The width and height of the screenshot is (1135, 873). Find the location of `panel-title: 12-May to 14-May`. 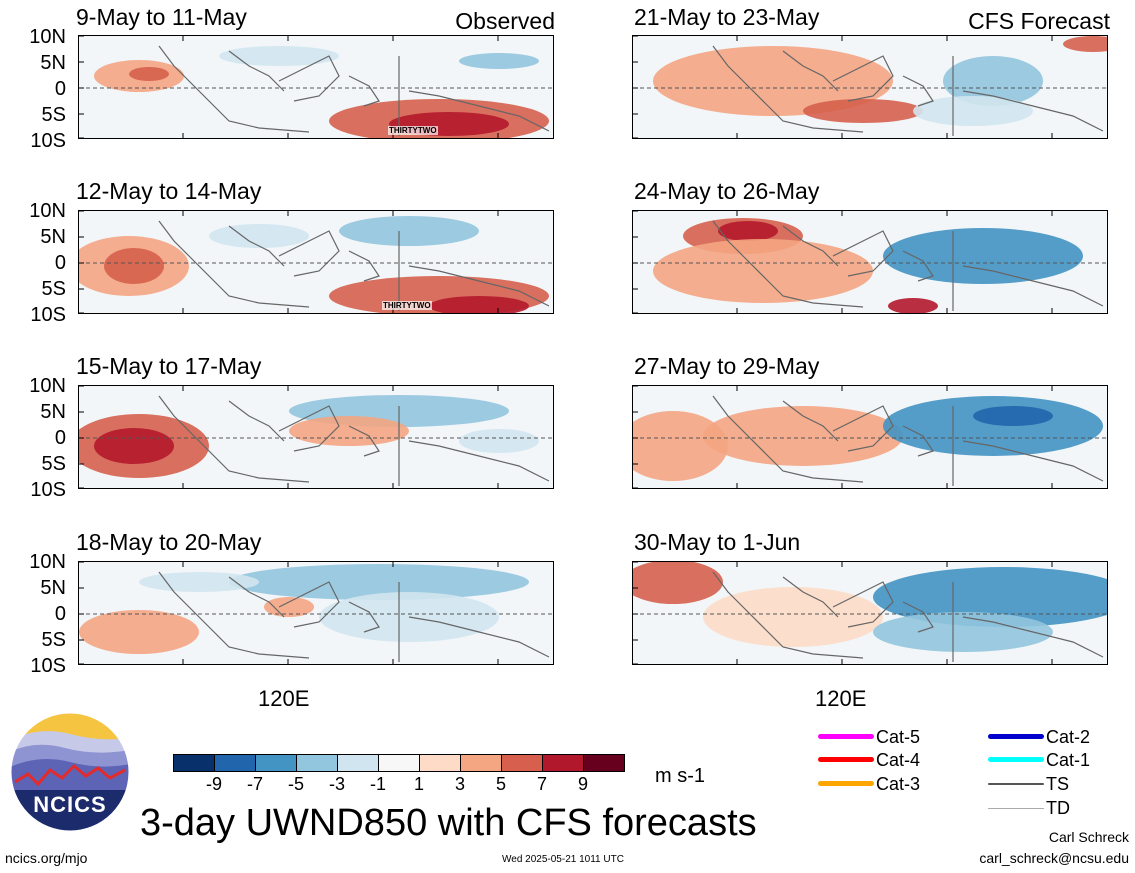

panel-title: 12-May to 14-May is located at coordinates (169, 191).